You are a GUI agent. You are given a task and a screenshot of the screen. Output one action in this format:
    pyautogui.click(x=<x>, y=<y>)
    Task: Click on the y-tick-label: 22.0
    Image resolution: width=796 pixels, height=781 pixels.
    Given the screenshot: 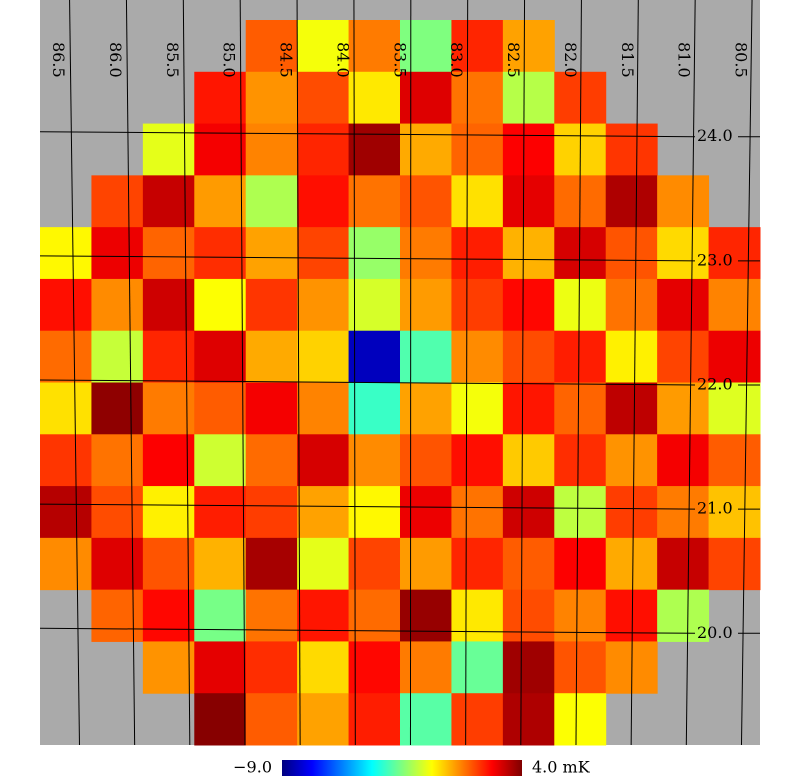 What is the action you would take?
    pyautogui.click(x=715, y=383)
    